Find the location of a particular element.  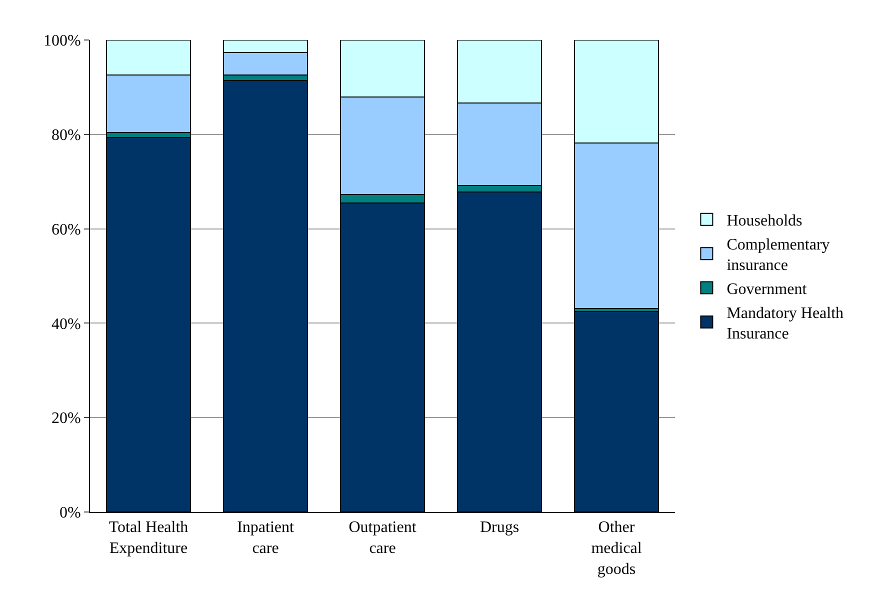

y-tick-label: 40% is located at coordinates (66, 324).